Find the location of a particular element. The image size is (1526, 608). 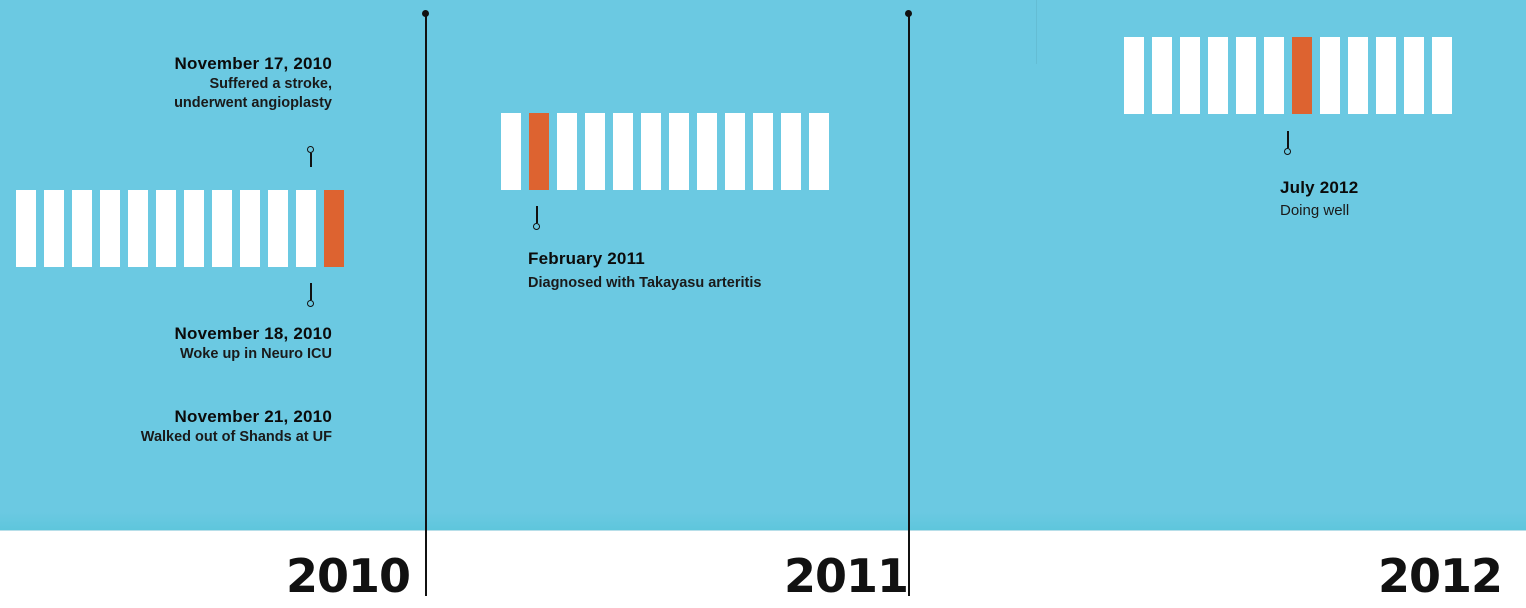

months-2010 is located at coordinates (181, 228).